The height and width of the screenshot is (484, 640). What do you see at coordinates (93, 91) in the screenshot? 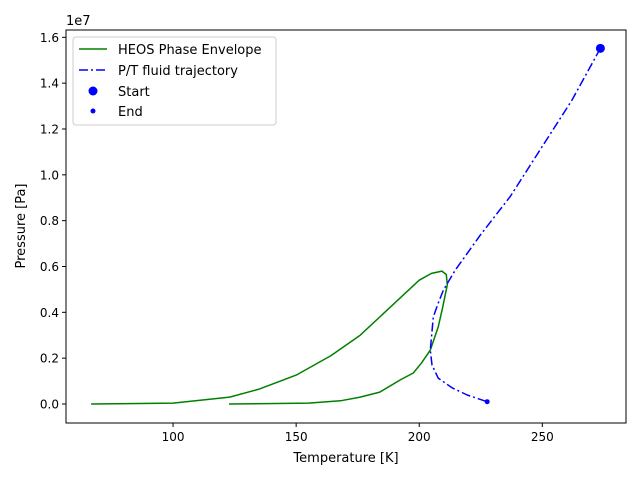
I see `legend-marker-start` at bounding box center [93, 91].